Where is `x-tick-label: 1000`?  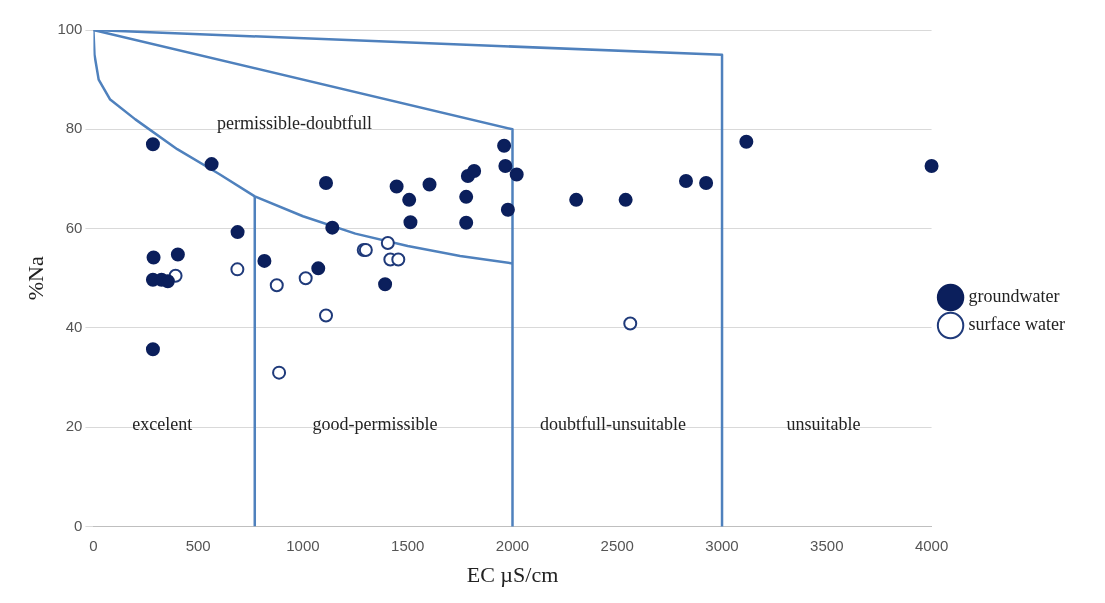
x-tick-label: 1000 is located at coordinates (303, 545).